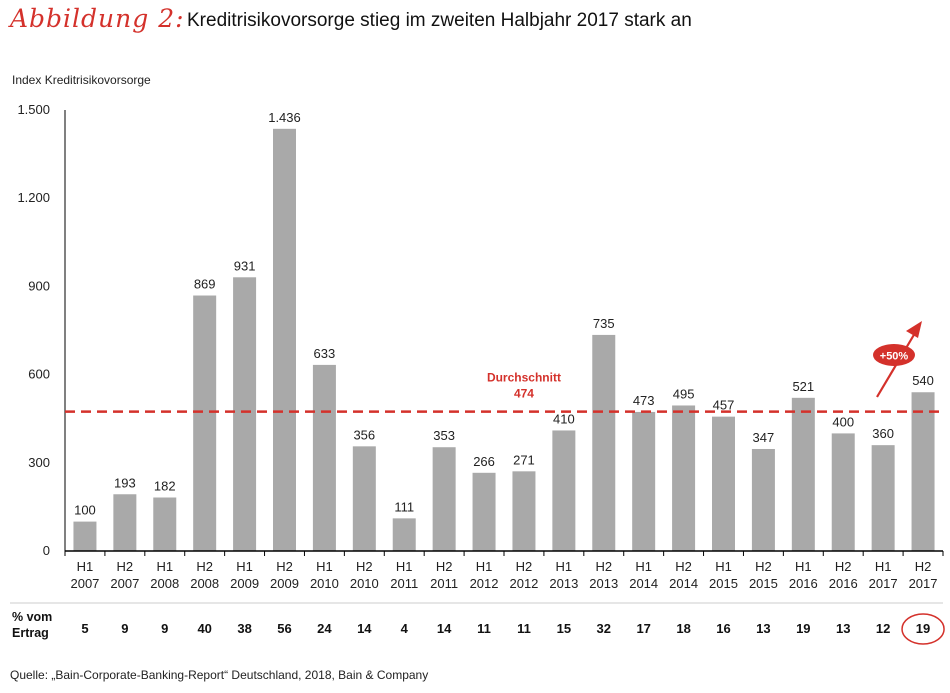 This screenshot has width=950, height=693. Describe the element at coordinates (124, 583) in the screenshot. I see `x-tick-label-year: 2007` at that location.